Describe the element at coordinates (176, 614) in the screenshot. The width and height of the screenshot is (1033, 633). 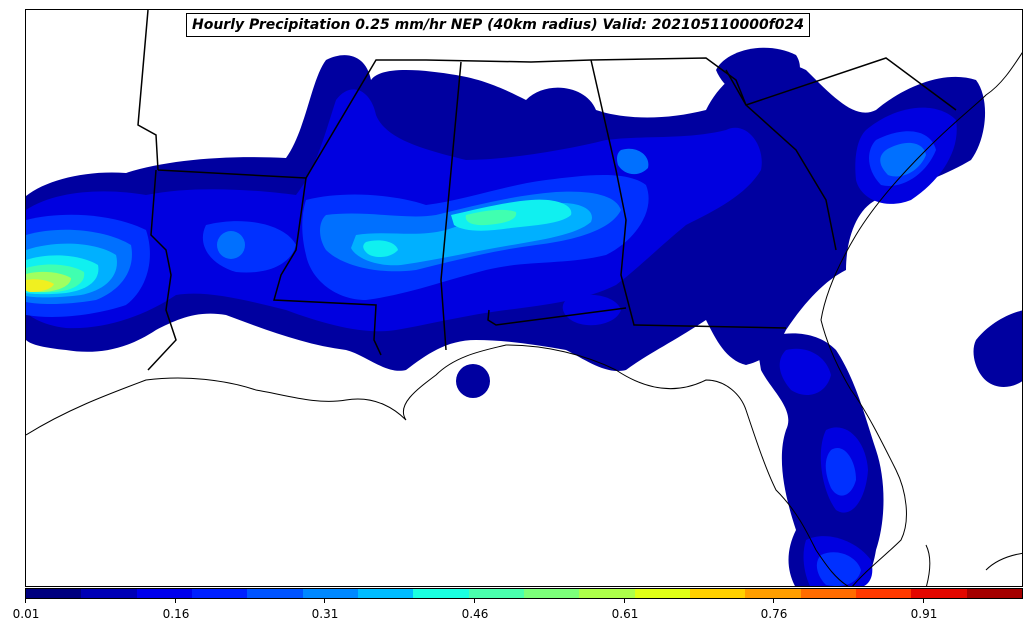
I see `colorbar-tick-label: 0.16` at that location.